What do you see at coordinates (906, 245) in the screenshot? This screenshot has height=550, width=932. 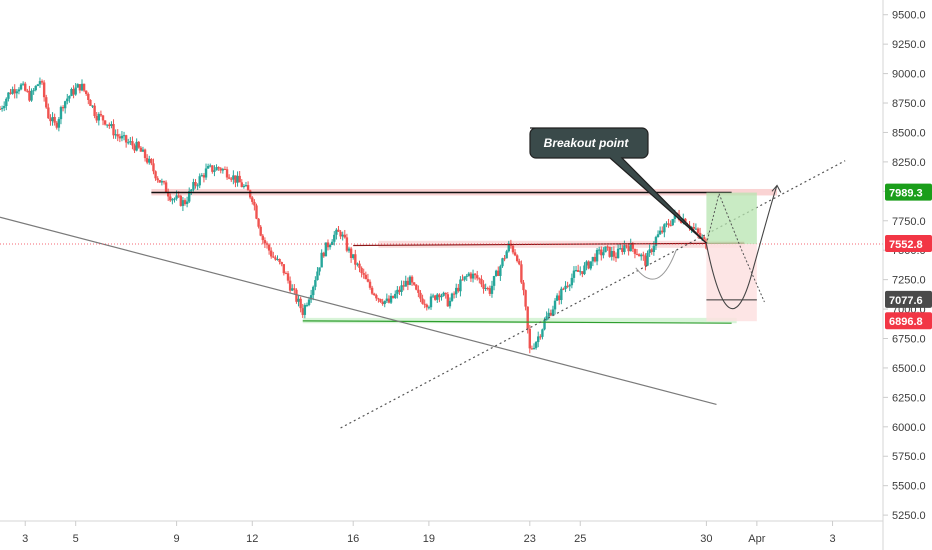 I see `price-badge-label: 7552.8` at bounding box center [906, 245].